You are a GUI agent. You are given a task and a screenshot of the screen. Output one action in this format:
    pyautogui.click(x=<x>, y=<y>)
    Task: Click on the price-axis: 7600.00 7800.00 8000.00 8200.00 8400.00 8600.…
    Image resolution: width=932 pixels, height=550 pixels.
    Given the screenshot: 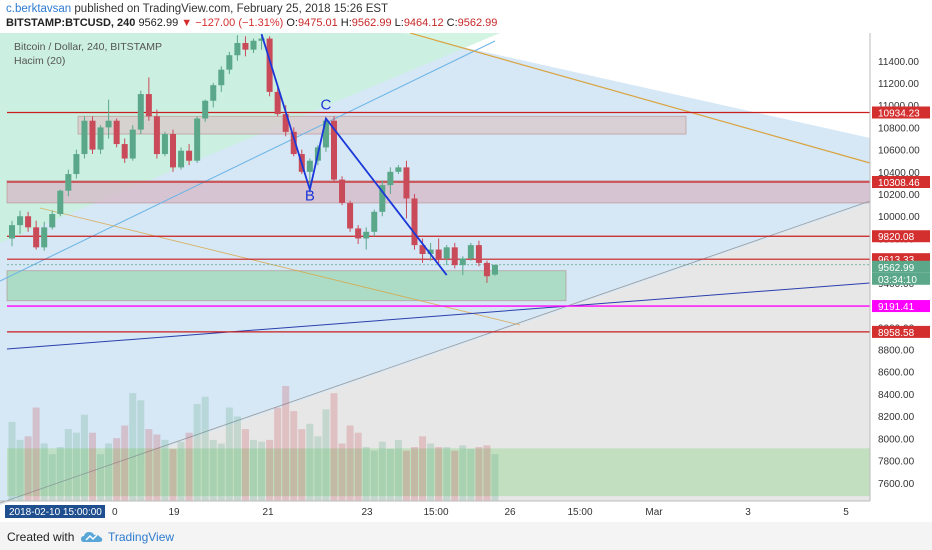 What is the action you would take?
    pyautogui.click(x=900, y=277)
    